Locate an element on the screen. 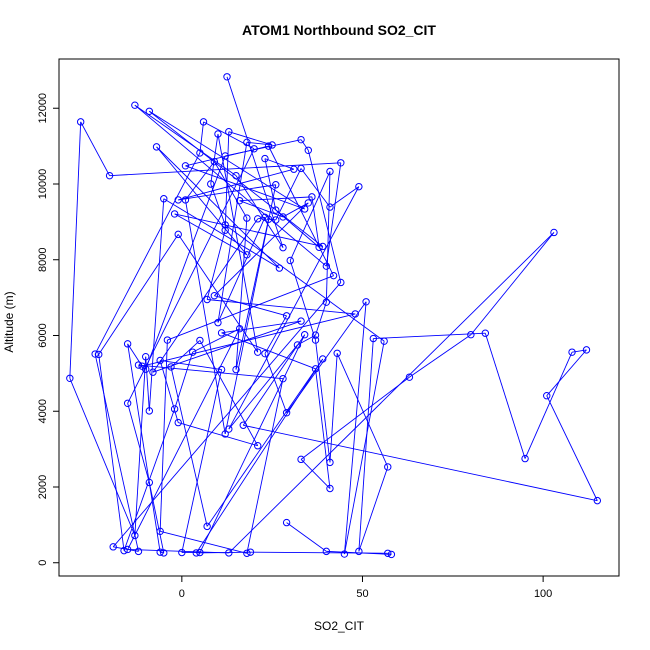 The width and height of the screenshot is (650, 650). y-tick-label: 12000 is located at coordinates (43, 108).